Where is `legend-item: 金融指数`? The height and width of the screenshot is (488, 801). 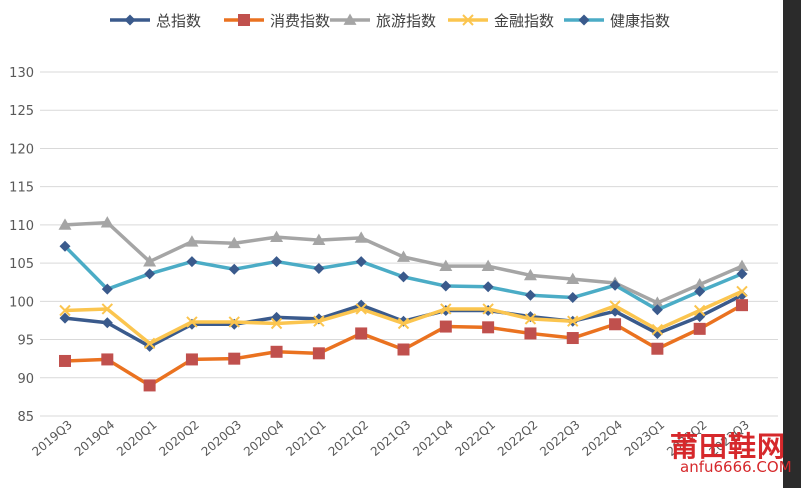
legend-item: 金融指数 is located at coordinates (501, 21).